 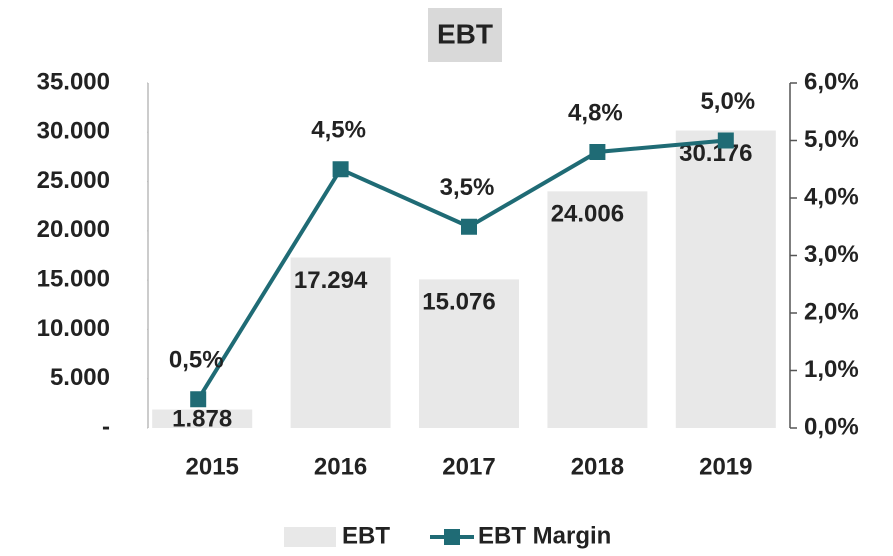 What do you see at coordinates (831, 196) in the screenshot?
I see `y2-tick-label: 4,0%` at bounding box center [831, 196].